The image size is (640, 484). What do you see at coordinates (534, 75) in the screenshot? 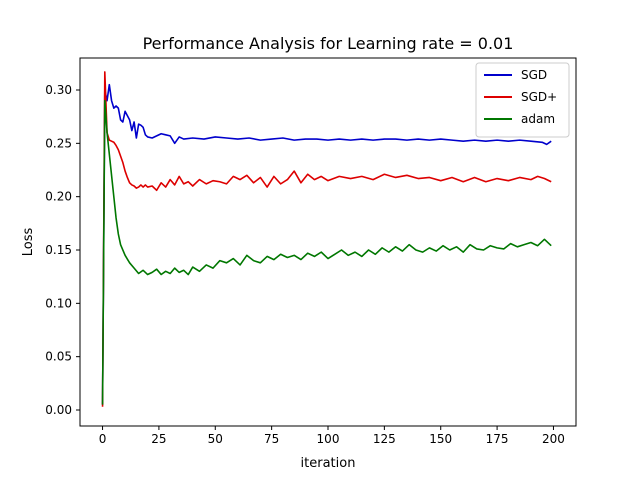
I see `legend-label: SGD` at bounding box center [534, 75].